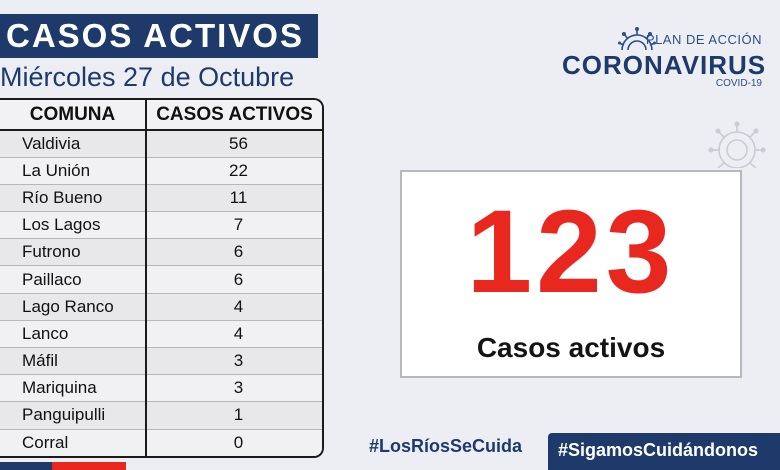  I want to click on comuna-name: Paillaco, so click(73, 279).